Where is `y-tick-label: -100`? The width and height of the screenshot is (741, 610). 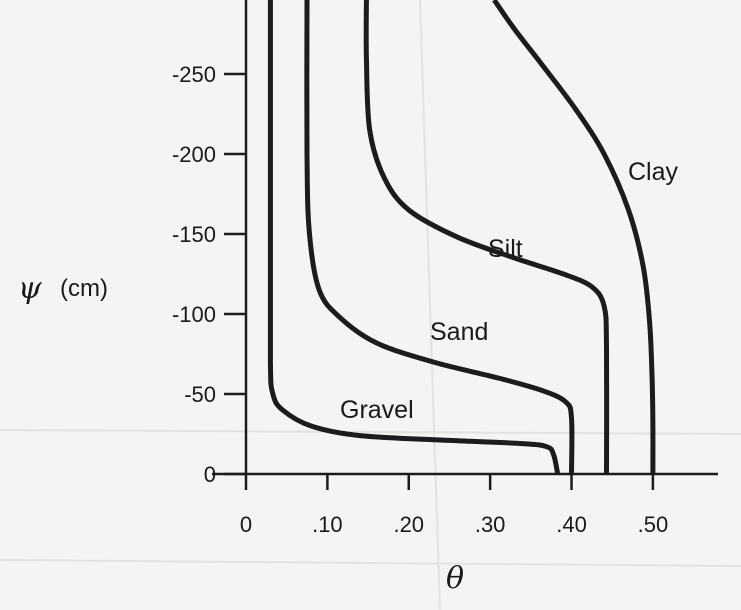 y-tick-label: -100 is located at coordinates (194, 314).